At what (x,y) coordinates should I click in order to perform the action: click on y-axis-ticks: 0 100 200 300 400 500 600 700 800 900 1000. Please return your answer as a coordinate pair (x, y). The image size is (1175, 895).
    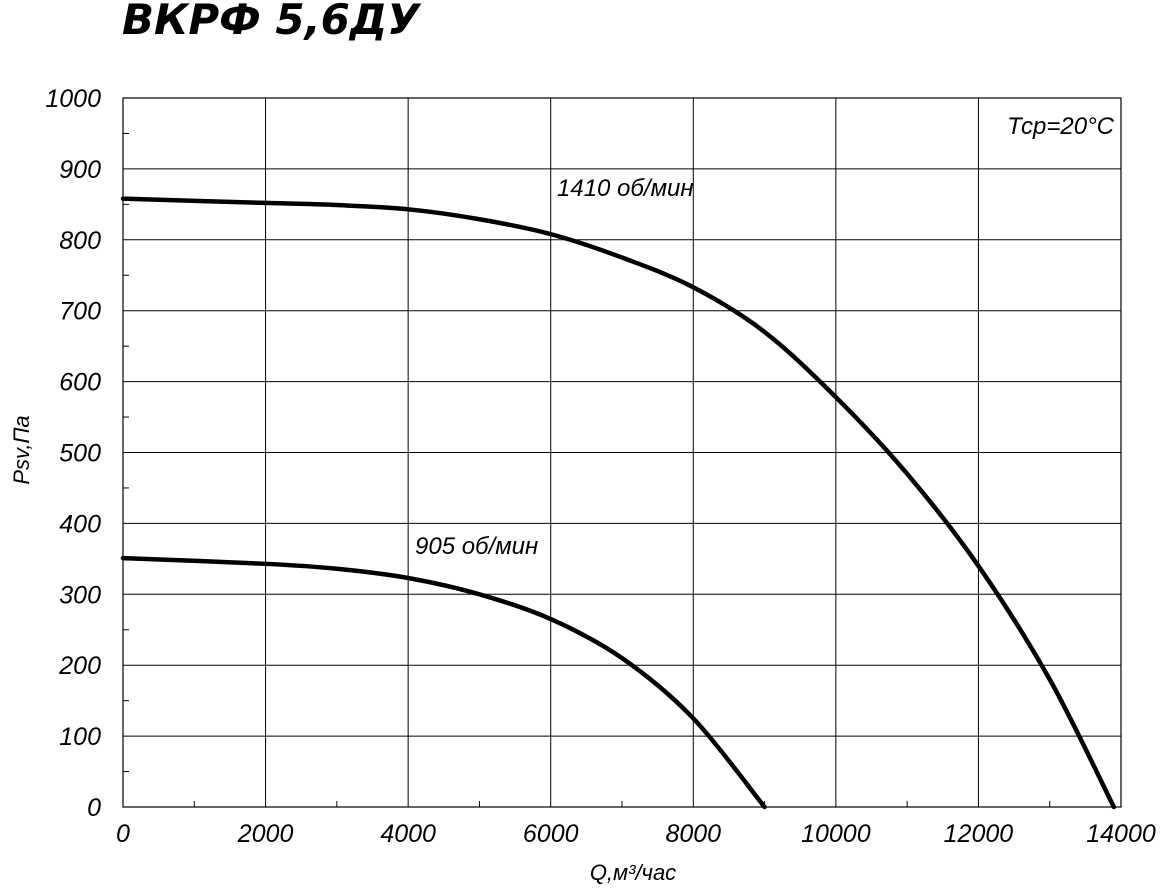
    Looking at the image, I should click on (73, 453).